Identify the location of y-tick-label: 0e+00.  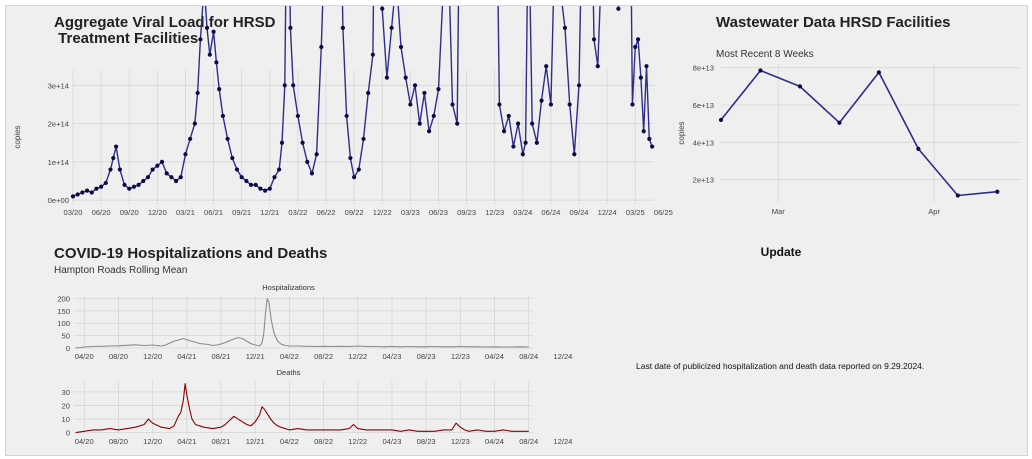
(58, 200).